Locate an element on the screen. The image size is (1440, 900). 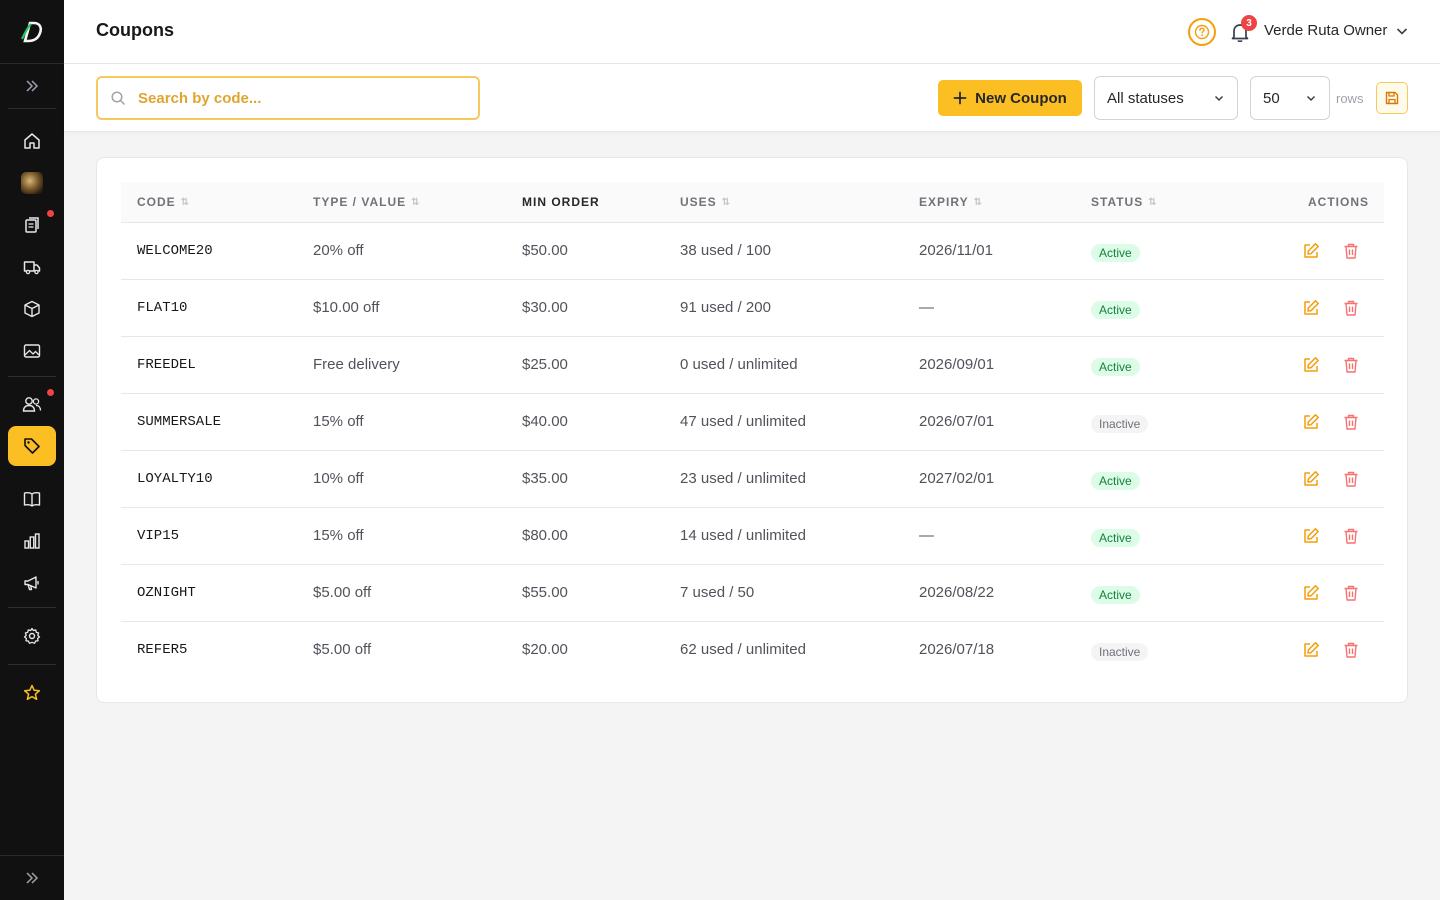
sidebar-item-catalog is located at coordinates (32, 499).